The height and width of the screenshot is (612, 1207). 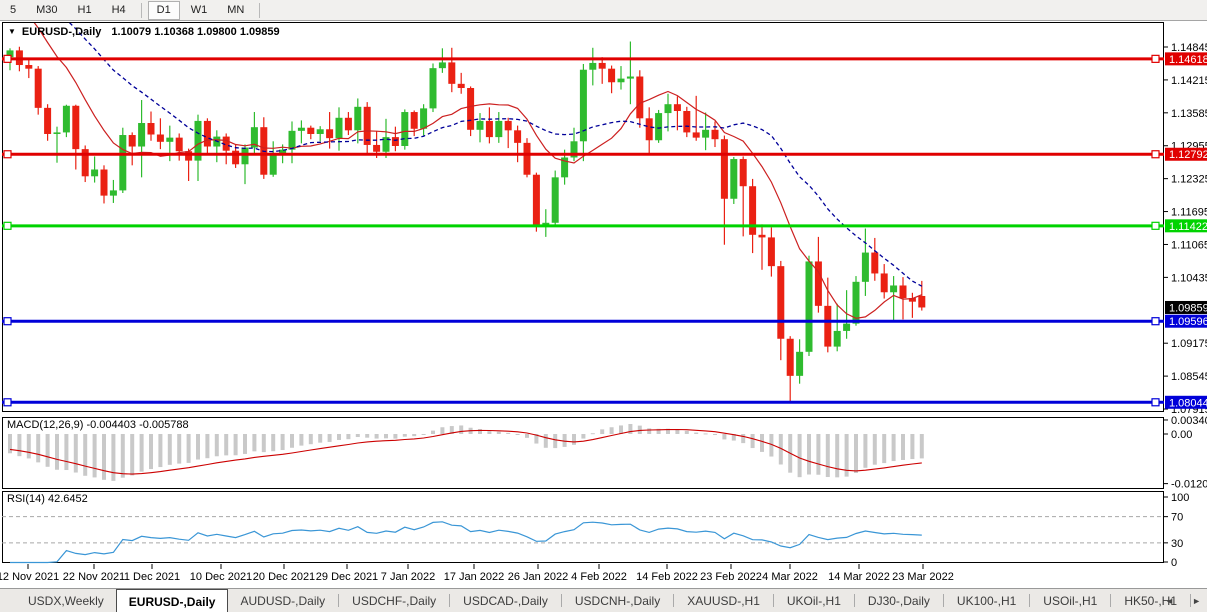 I want to click on timeframe-button-mn: MN, so click(x=236, y=9).